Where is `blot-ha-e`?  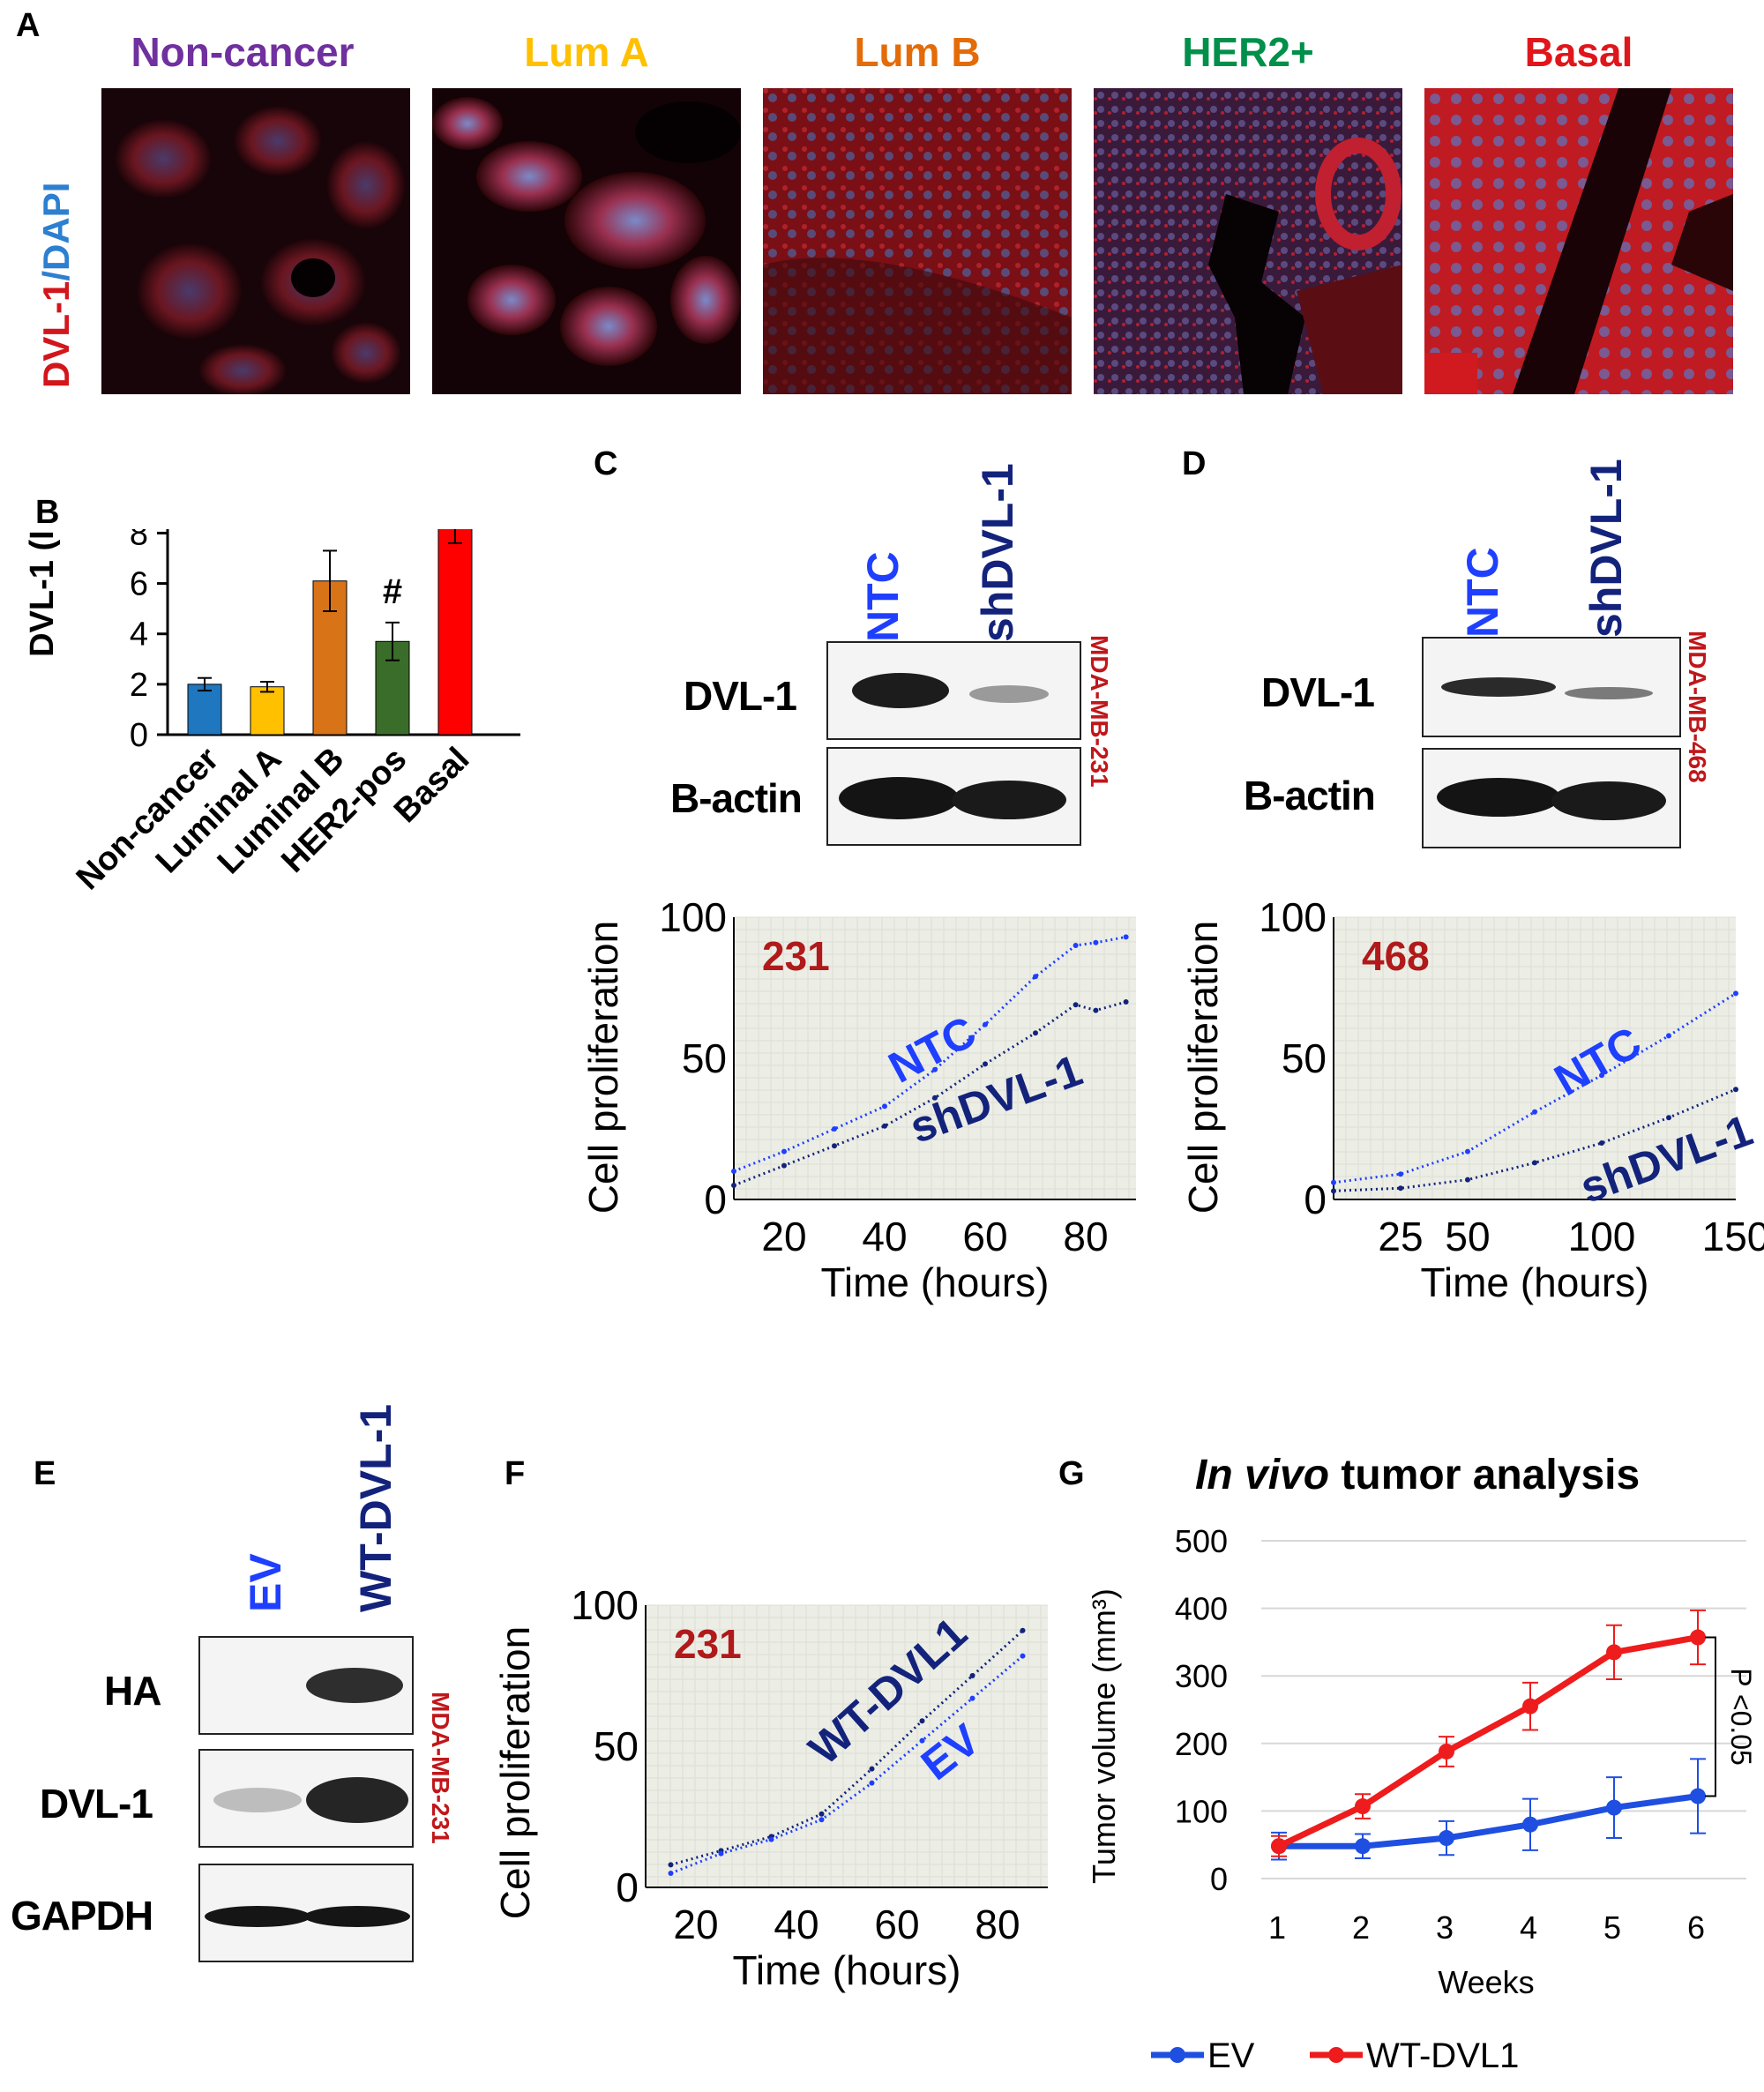
blot-ha-e is located at coordinates (306, 1685).